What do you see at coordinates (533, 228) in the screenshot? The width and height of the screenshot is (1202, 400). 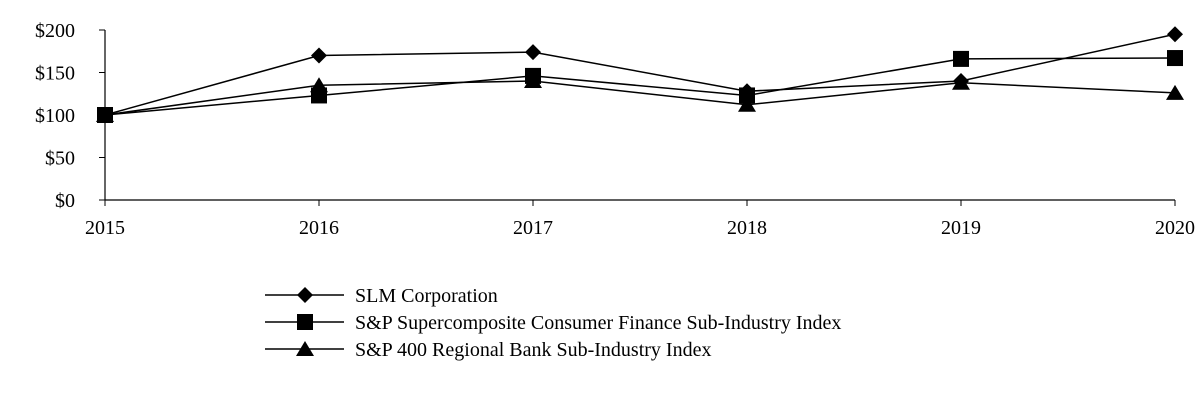 I see `x-tick-label: 2017` at bounding box center [533, 228].